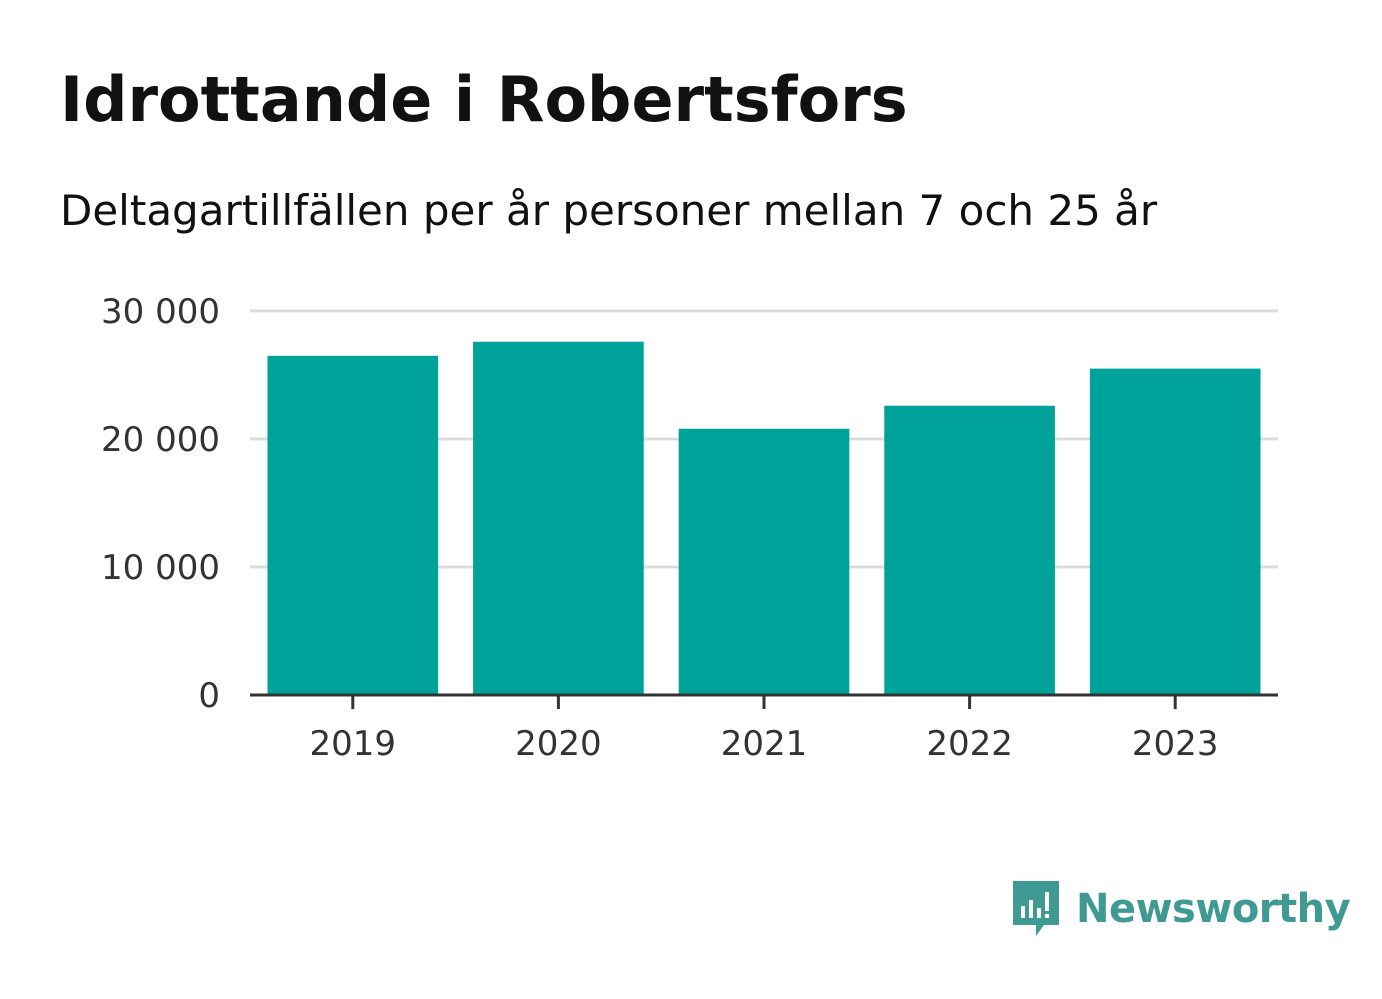 This screenshot has width=1382, height=999. I want to click on y-tick-label: 10 000, so click(160, 568).